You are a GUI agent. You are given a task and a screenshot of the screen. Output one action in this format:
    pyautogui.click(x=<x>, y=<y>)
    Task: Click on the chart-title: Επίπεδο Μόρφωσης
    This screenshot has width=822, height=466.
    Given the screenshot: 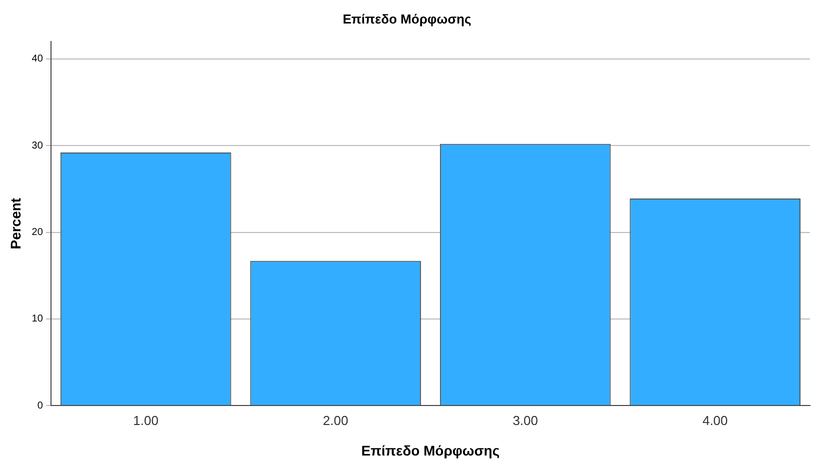 What is the action you would take?
    pyautogui.click(x=407, y=18)
    